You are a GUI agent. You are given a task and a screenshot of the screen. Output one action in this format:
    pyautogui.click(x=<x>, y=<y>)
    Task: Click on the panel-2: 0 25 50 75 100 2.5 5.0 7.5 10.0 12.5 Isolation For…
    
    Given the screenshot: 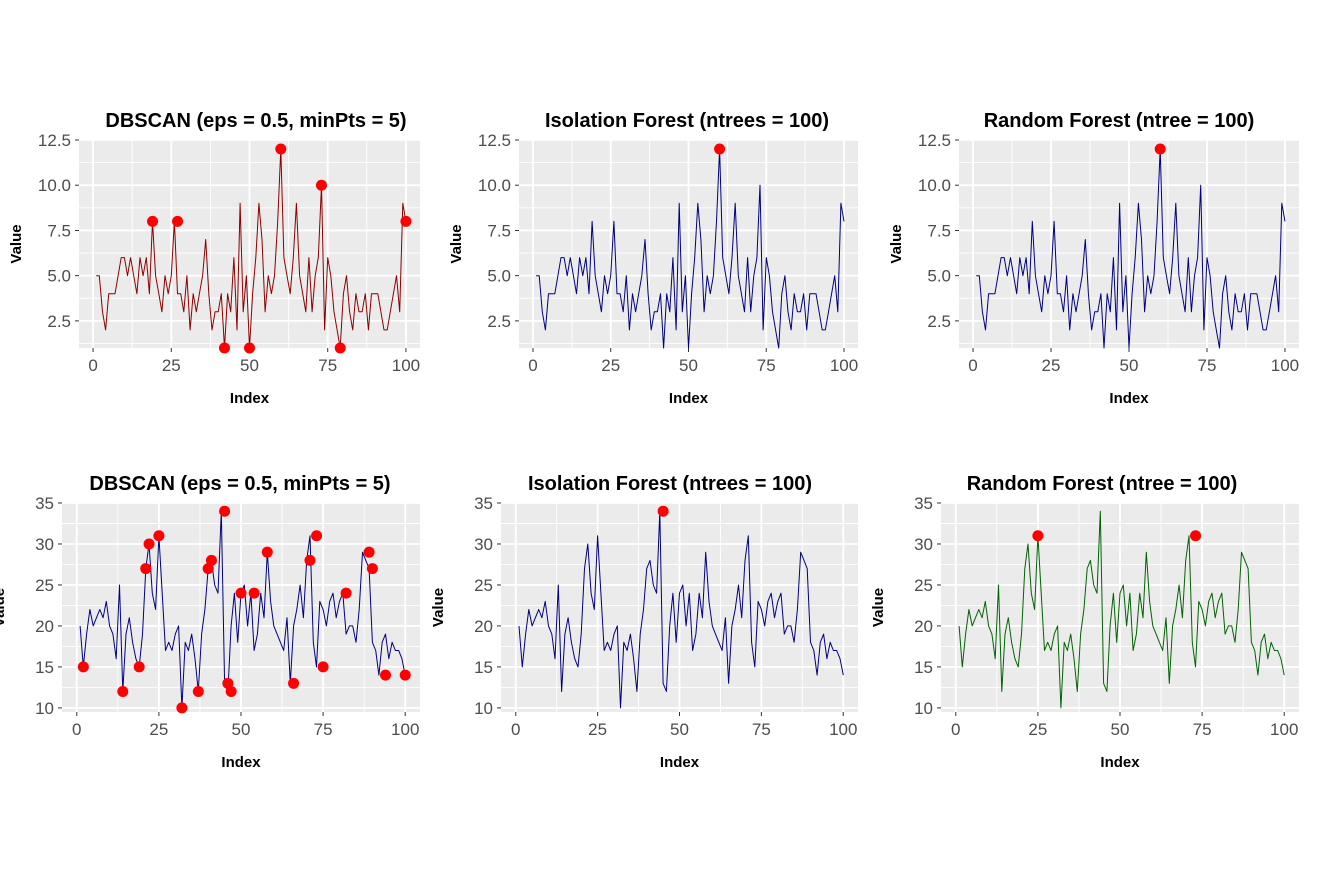 What is the action you would take?
    pyautogui.click(x=653, y=258)
    